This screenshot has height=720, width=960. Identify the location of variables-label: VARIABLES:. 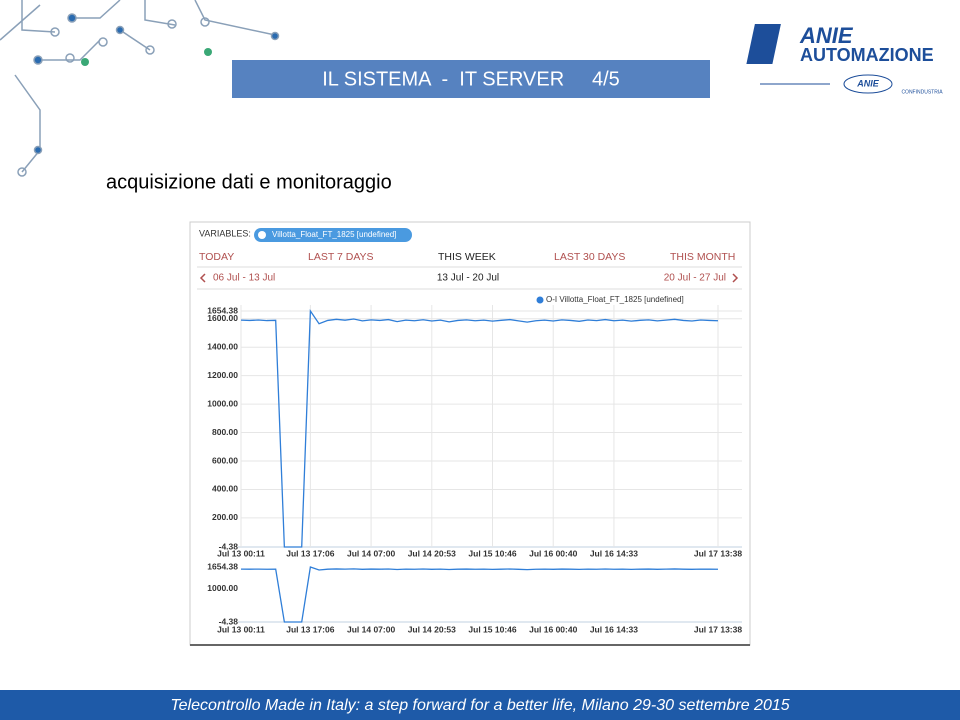
(225, 233).